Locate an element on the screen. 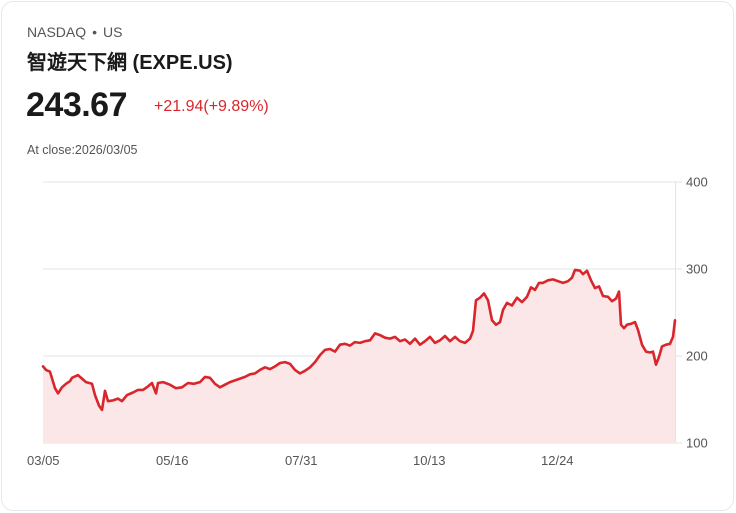 Image resolution: width=736 pixels, height=513 pixels. x-tick-label: 07/31 is located at coordinates (301, 460).